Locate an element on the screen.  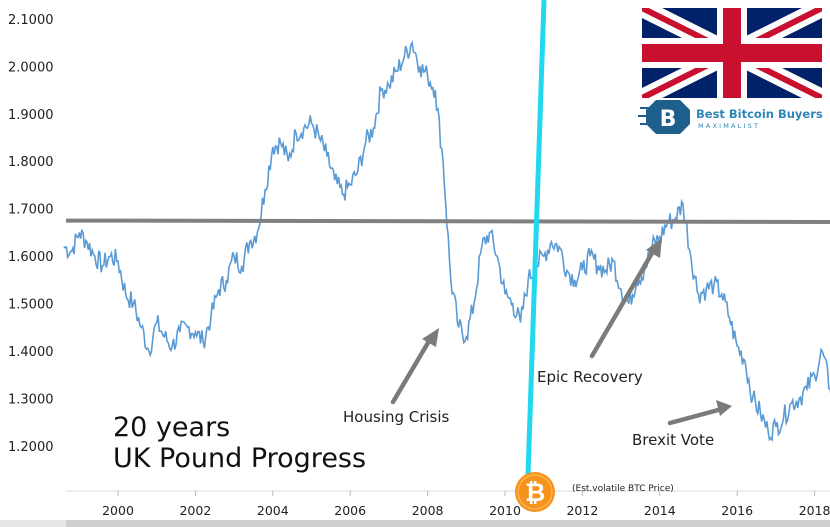
btc-price-line is located at coordinates (536, 238).